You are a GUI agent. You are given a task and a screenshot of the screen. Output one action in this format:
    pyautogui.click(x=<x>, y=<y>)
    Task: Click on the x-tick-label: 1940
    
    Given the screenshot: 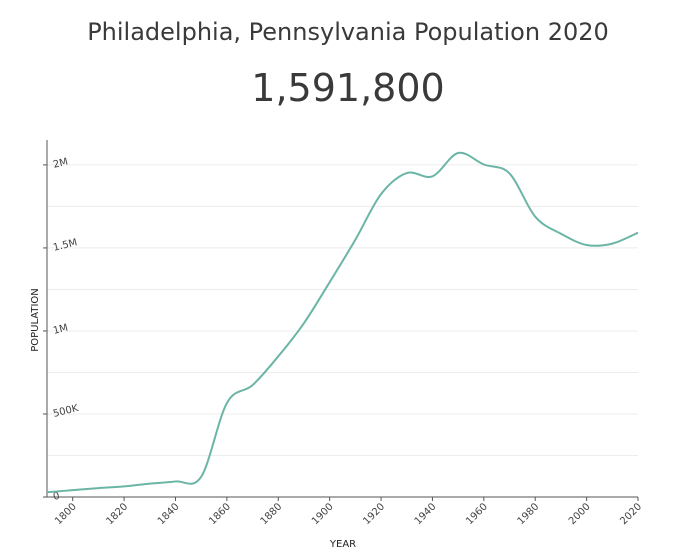 What is the action you would take?
    pyautogui.click(x=426, y=514)
    